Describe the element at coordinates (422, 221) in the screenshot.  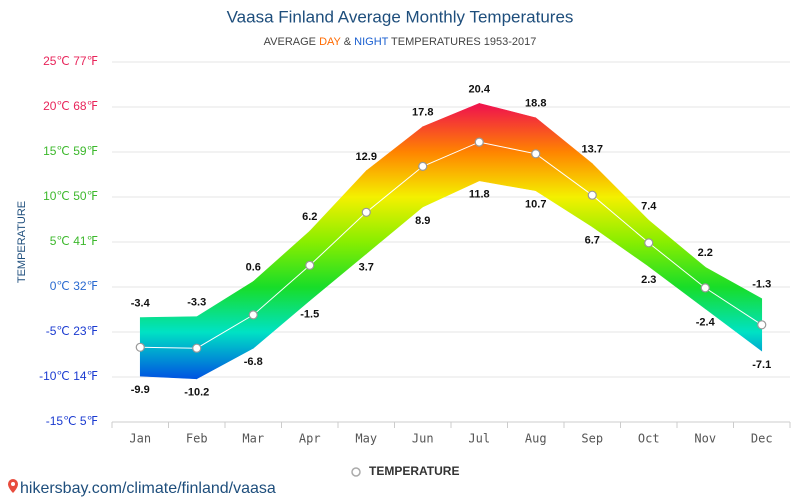
I see `night-value-label: 8.9` at that location.